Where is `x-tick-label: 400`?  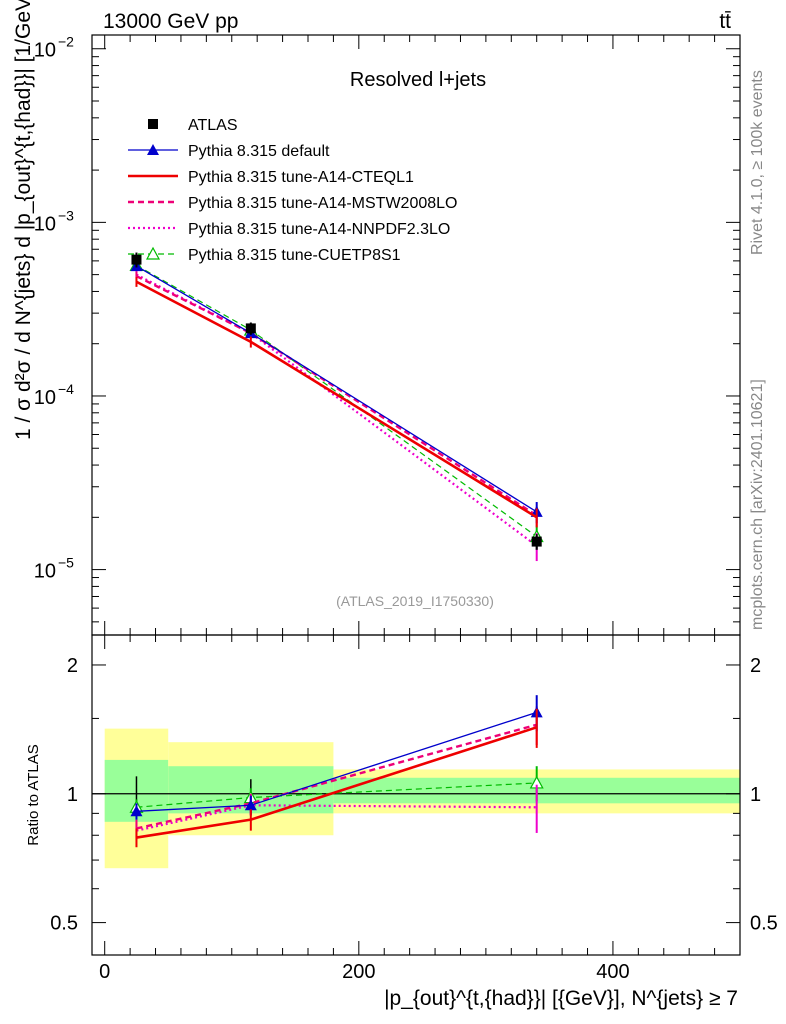 x-tick-label: 400 is located at coordinates (612, 972).